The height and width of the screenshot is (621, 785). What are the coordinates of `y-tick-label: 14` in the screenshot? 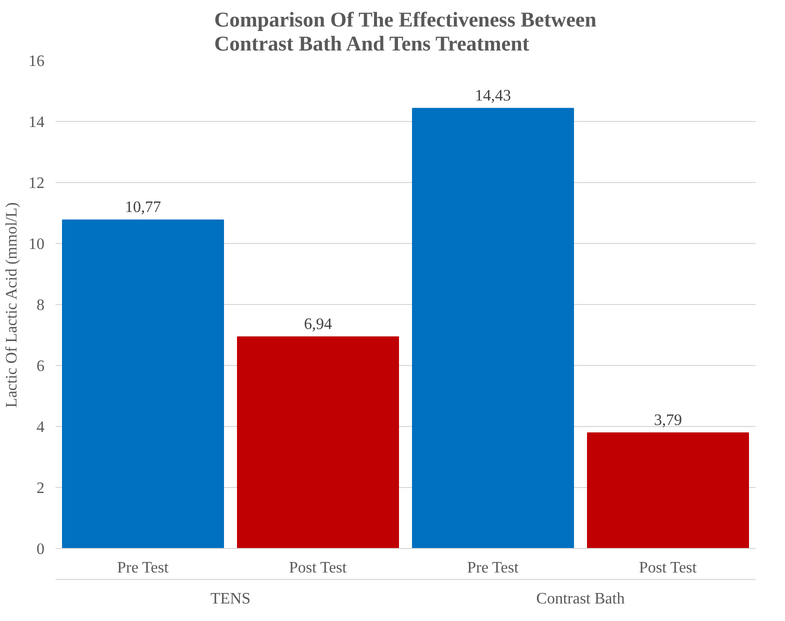 It's located at (36, 122).